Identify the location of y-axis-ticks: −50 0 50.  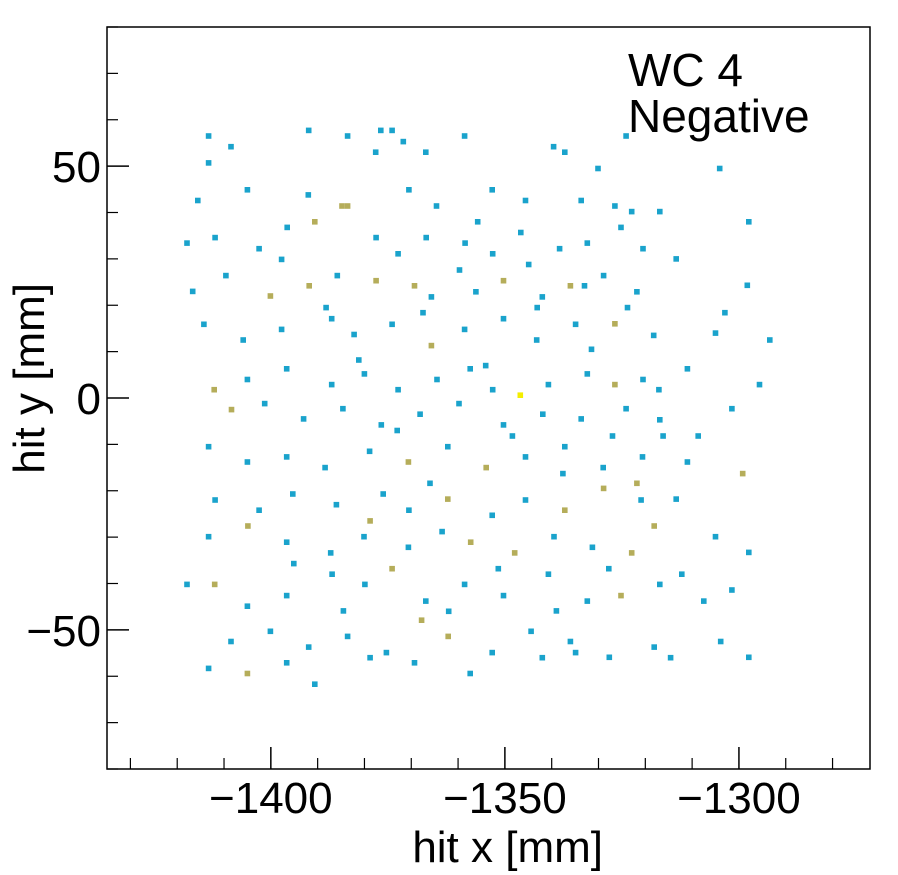
(77, 398).